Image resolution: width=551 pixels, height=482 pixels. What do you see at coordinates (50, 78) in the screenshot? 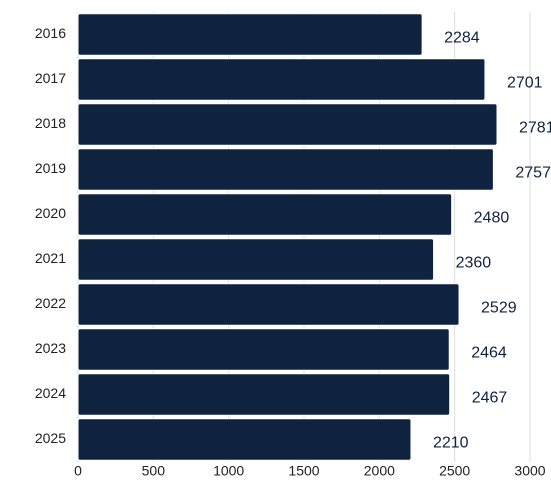
I see `y-tick-label: 2017` at bounding box center [50, 78].